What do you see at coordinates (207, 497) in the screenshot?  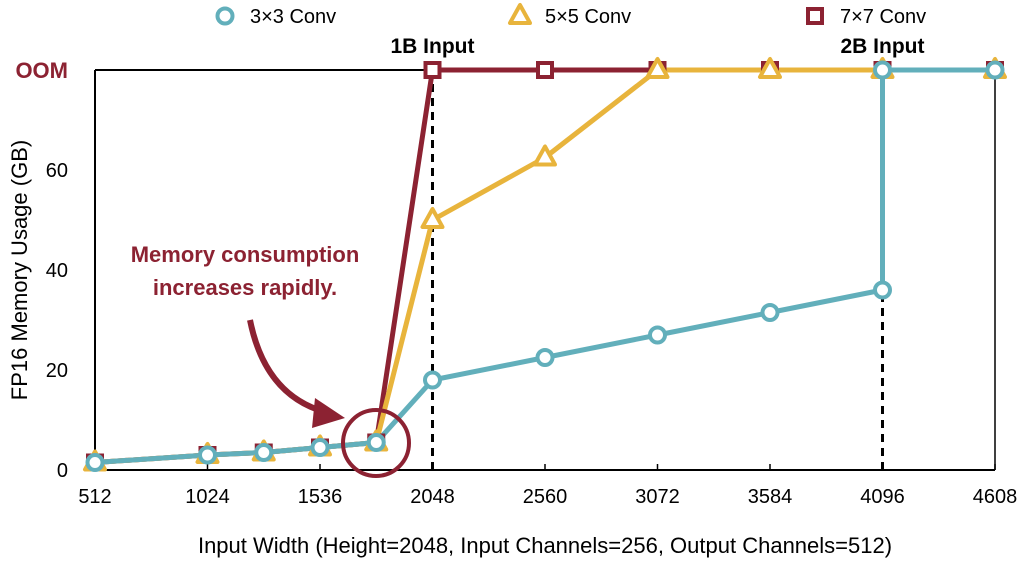 I see `x-tick-label: 1024` at bounding box center [207, 497].